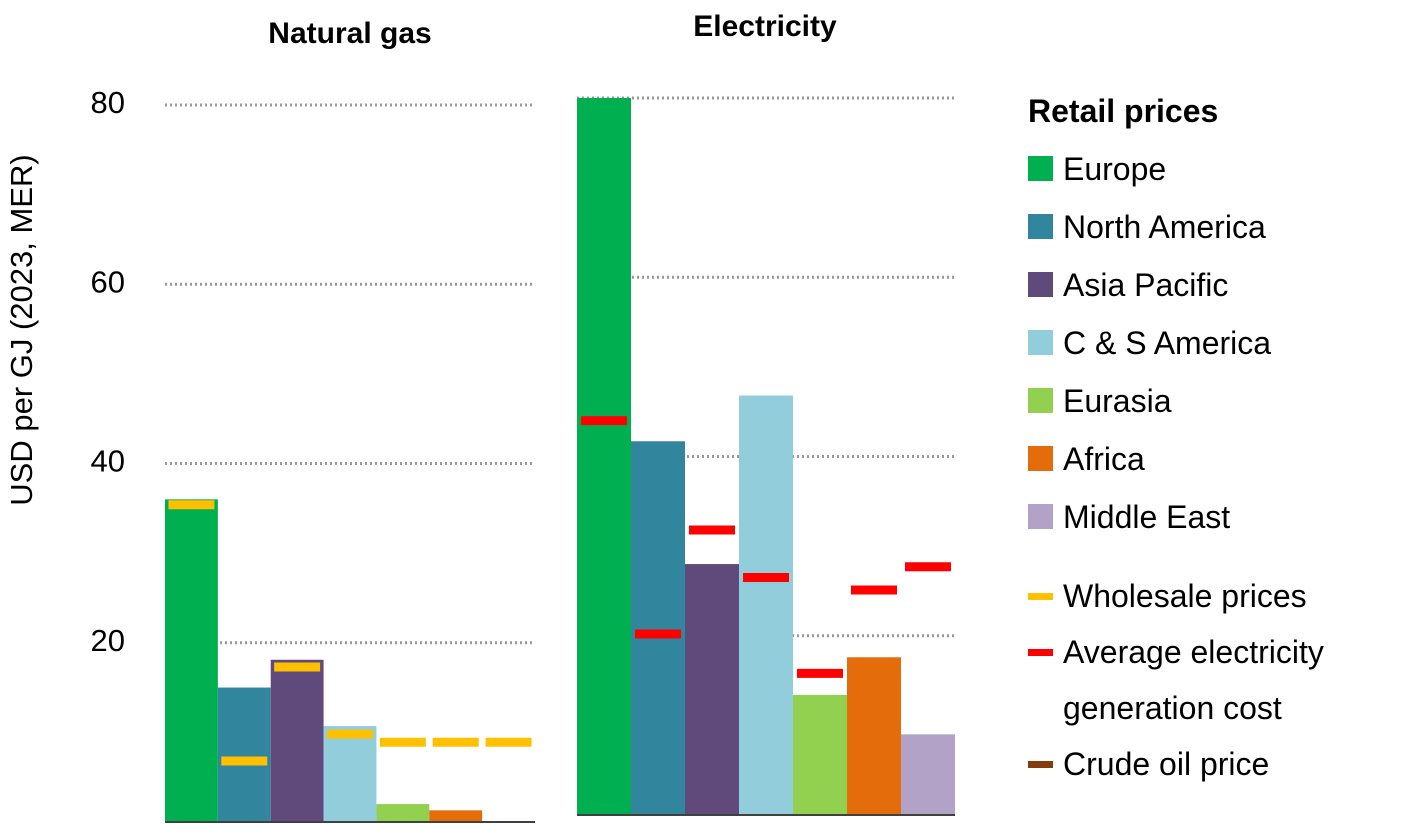  What do you see at coordinates (108, 102) in the screenshot?
I see `y-tick-label: 80` at bounding box center [108, 102].